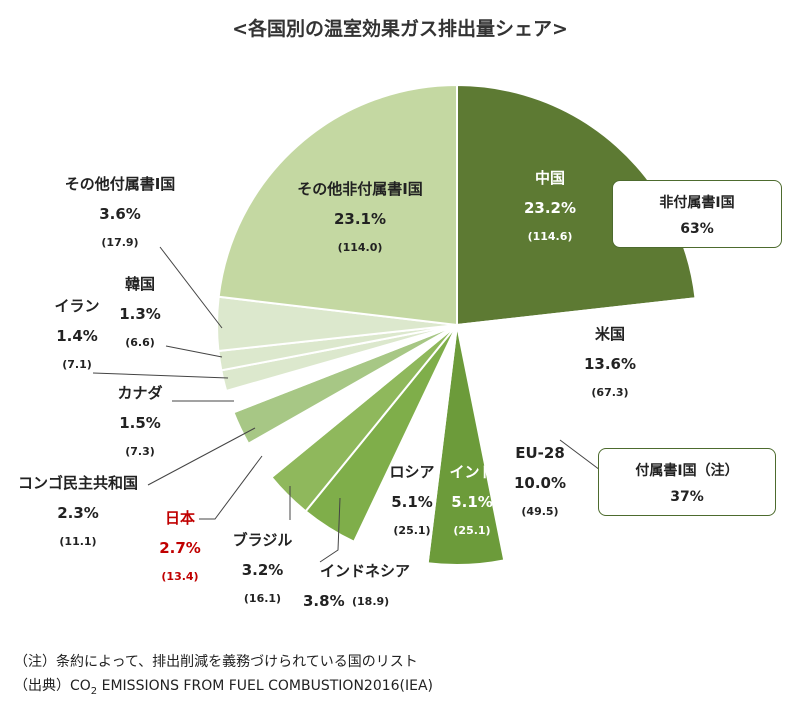 This screenshot has width=800, height=705. I want to click on label-other-non-annex: その他非付属書Ⅰ国 23.1% (114.0), so click(360, 217).